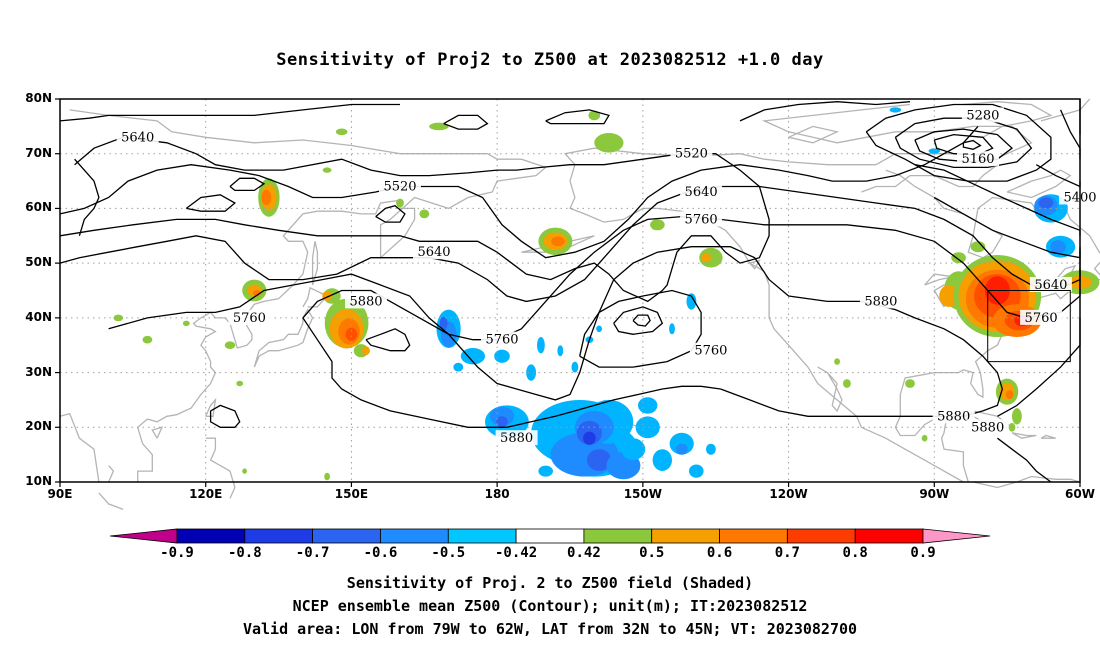 This screenshot has height=650, width=1100. What do you see at coordinates (38, 371) in the screenshot?
I see `lat-label: 30N` at bounding box center [38, 371].